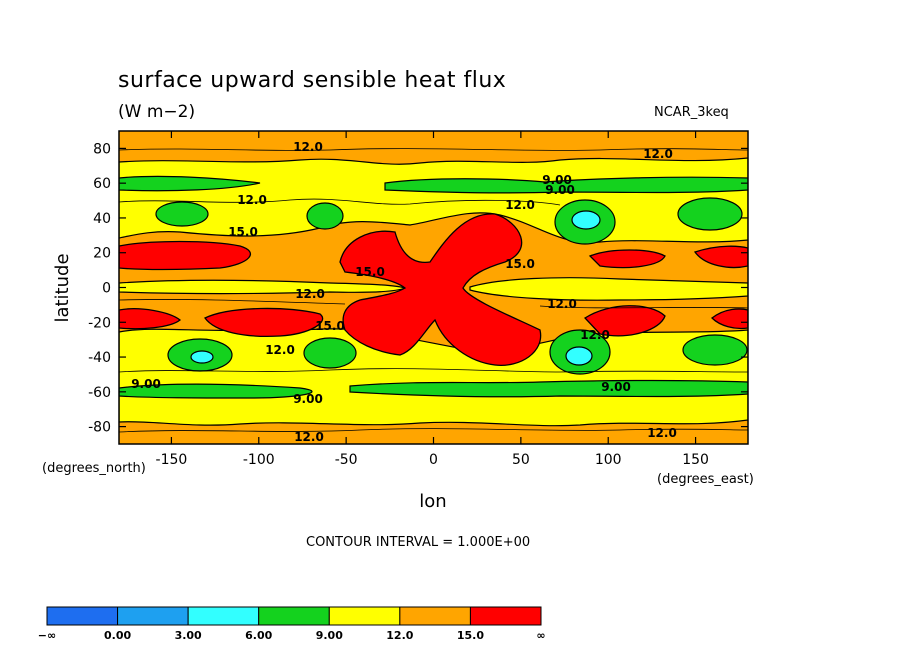  I want to click on green-band-north-east, so click(566, 185).